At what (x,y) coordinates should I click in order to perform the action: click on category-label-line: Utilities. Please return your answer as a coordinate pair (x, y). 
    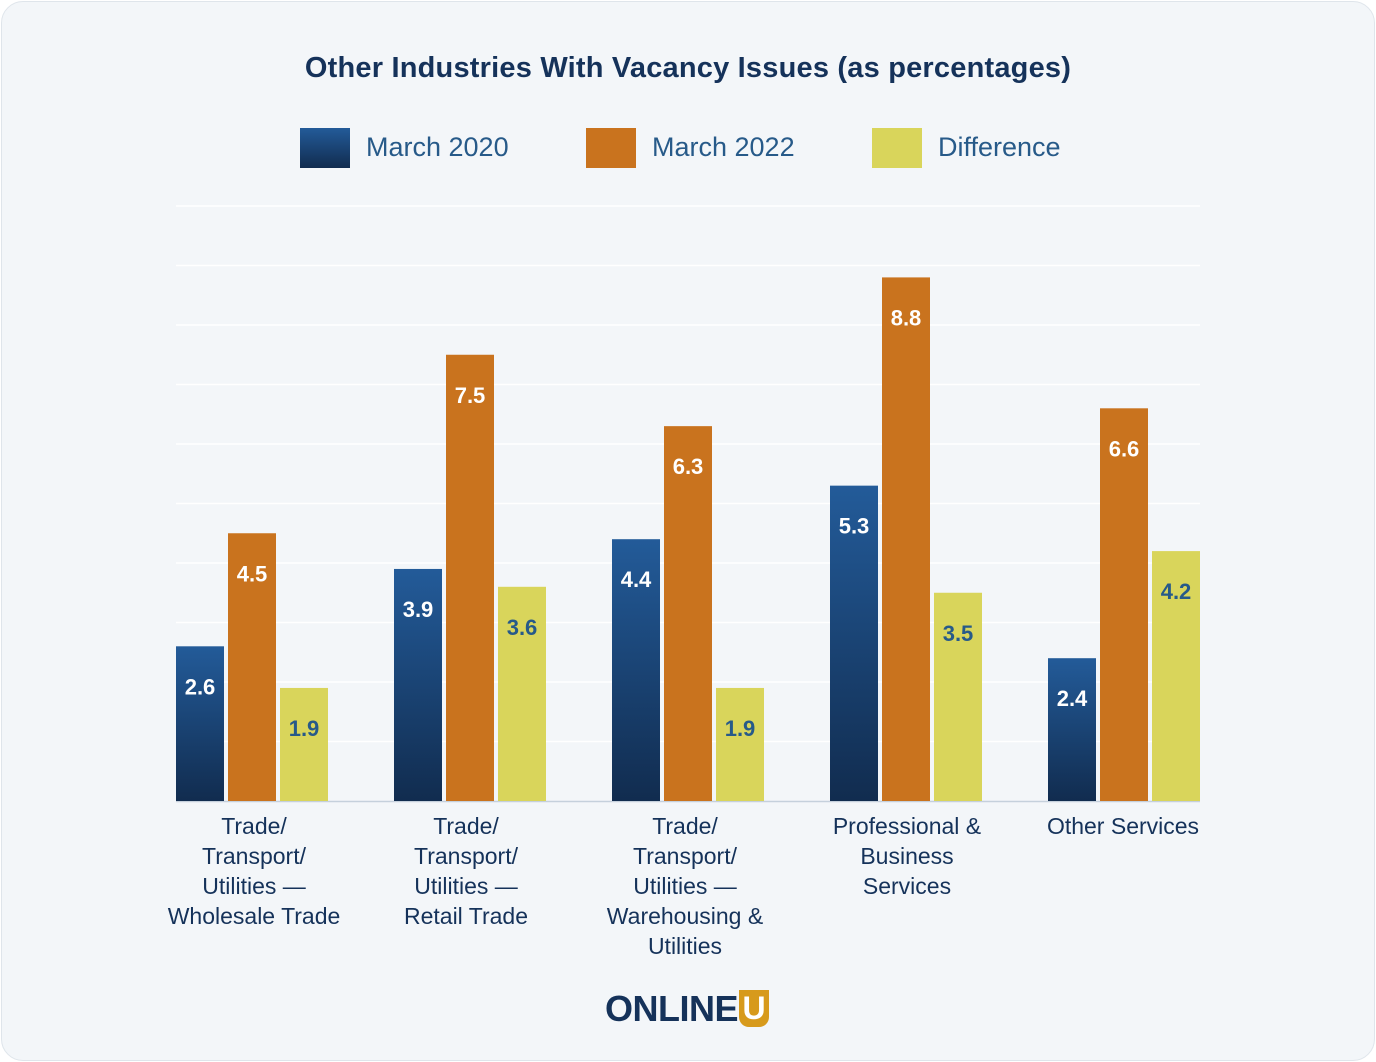
    Looking at the image, I should click on (685, 946).